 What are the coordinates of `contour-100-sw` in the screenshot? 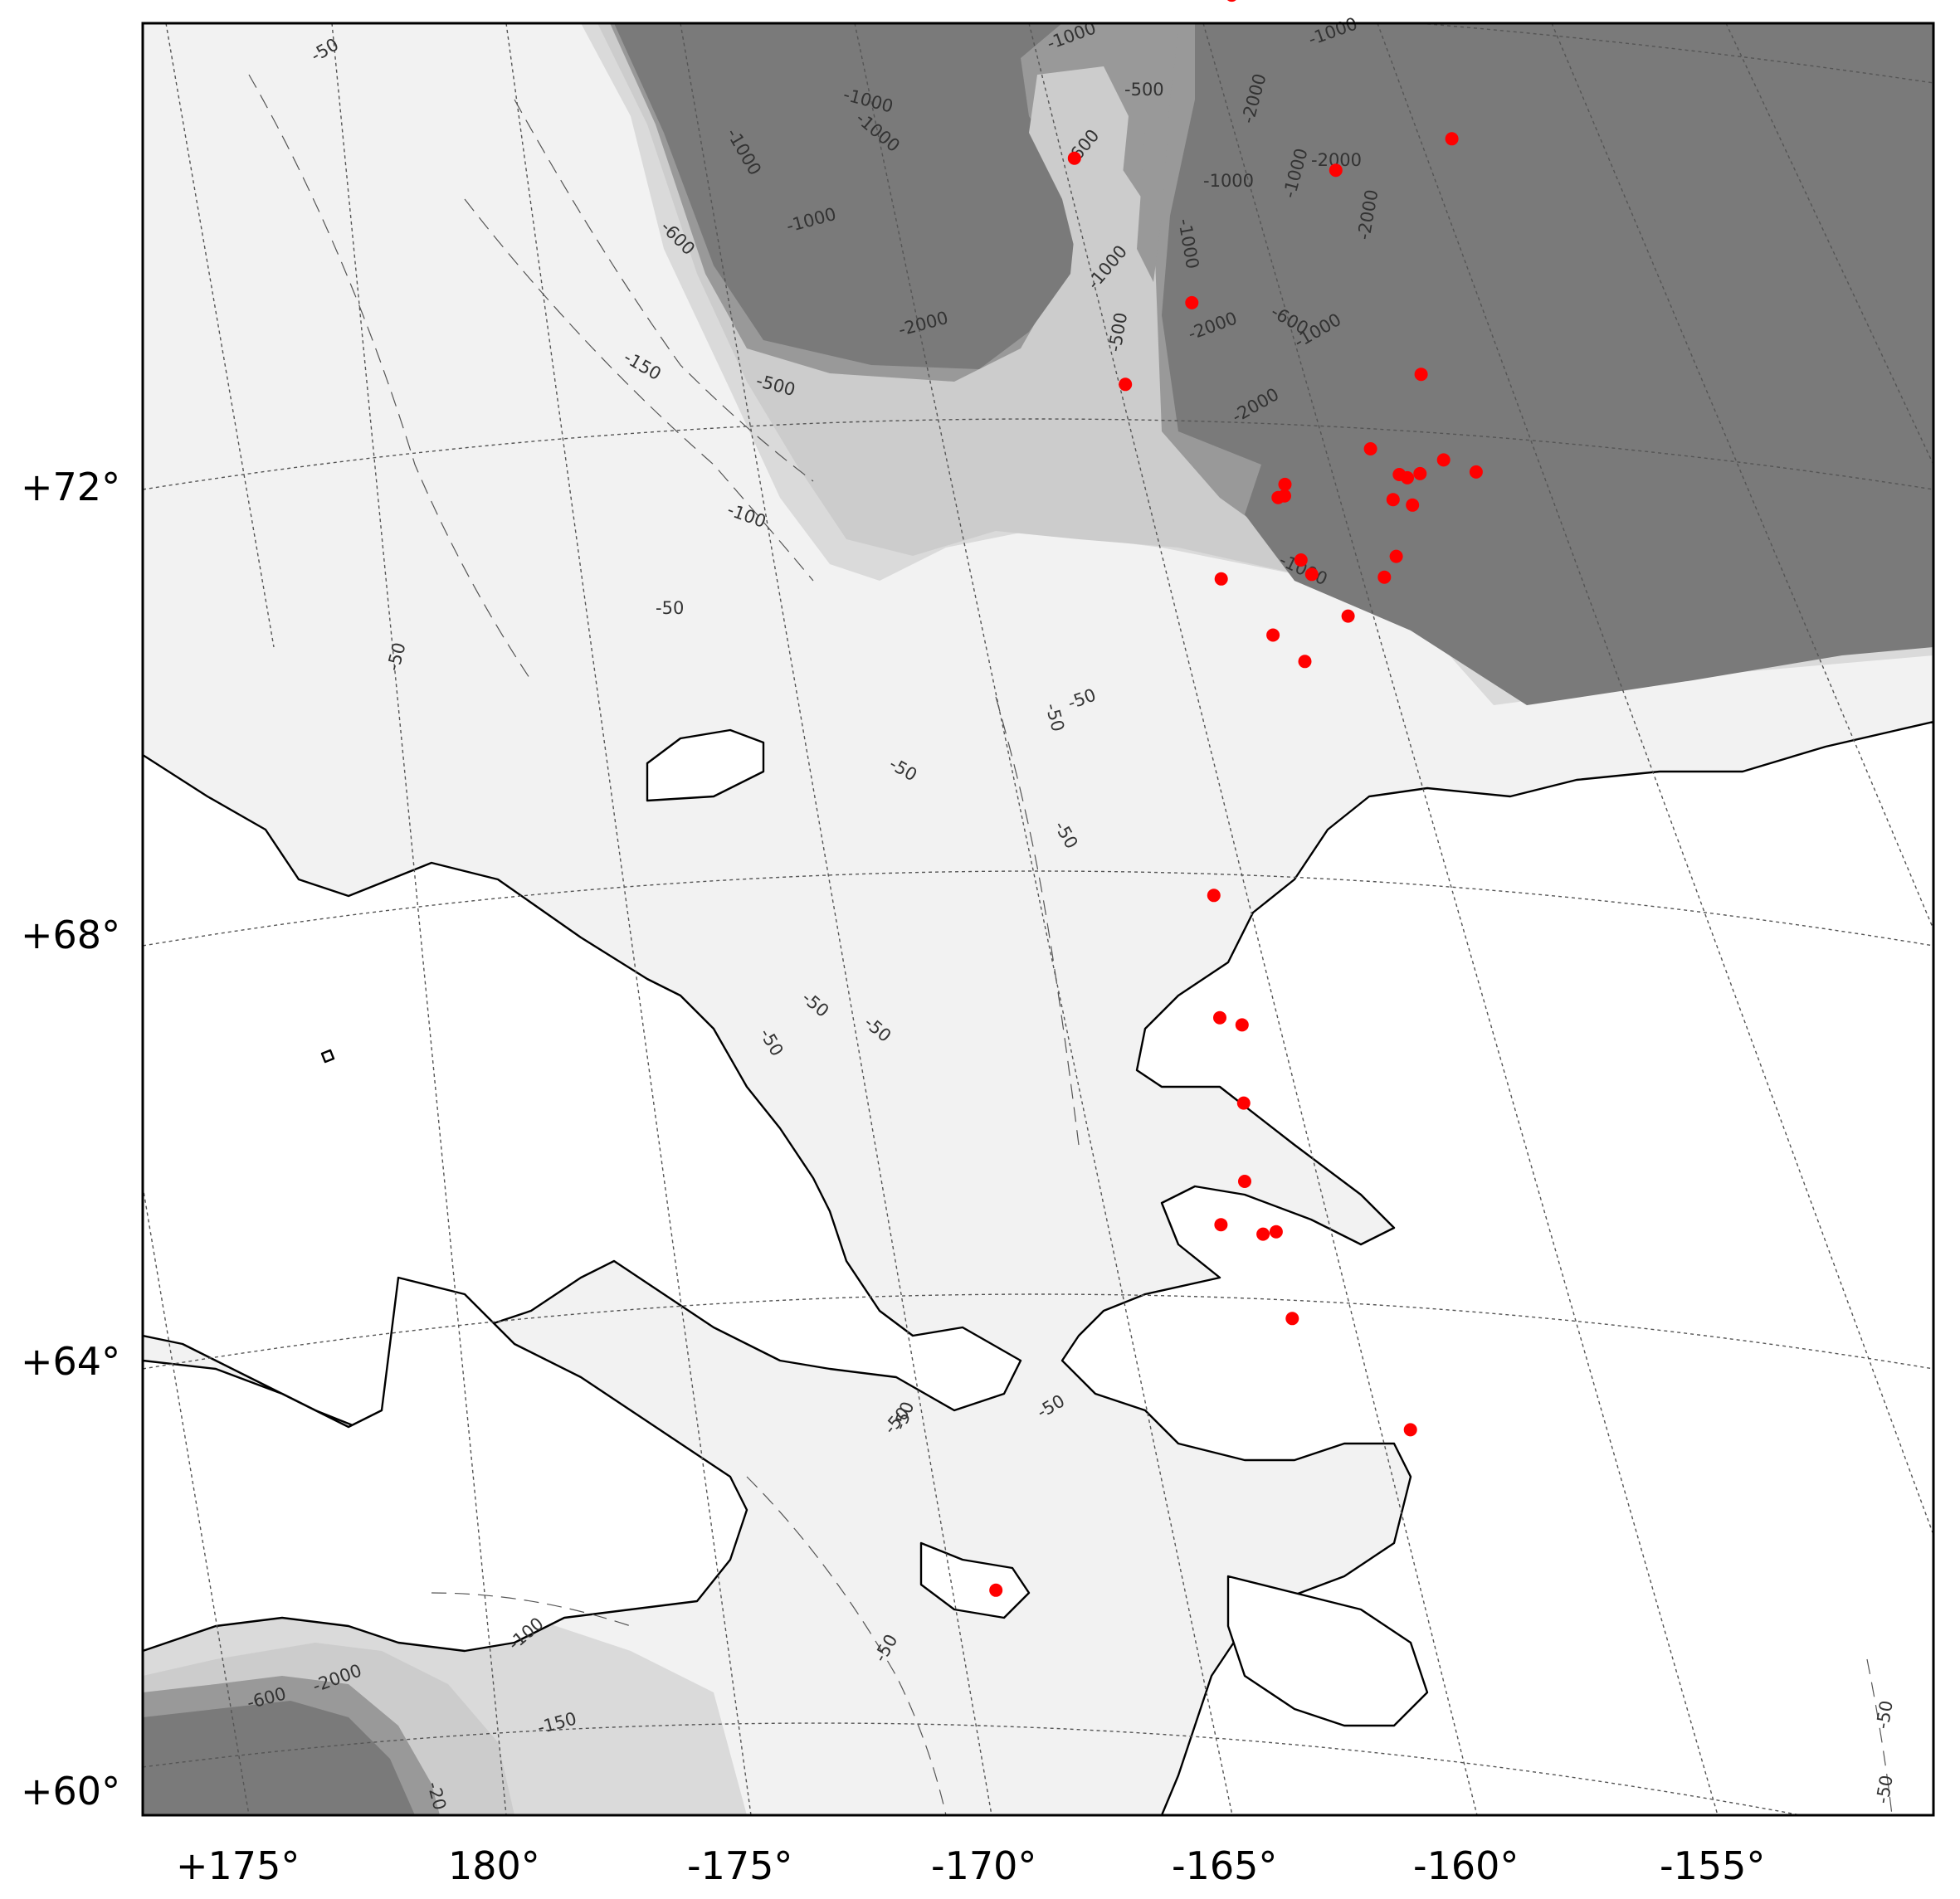 It's located at (531, 1610).